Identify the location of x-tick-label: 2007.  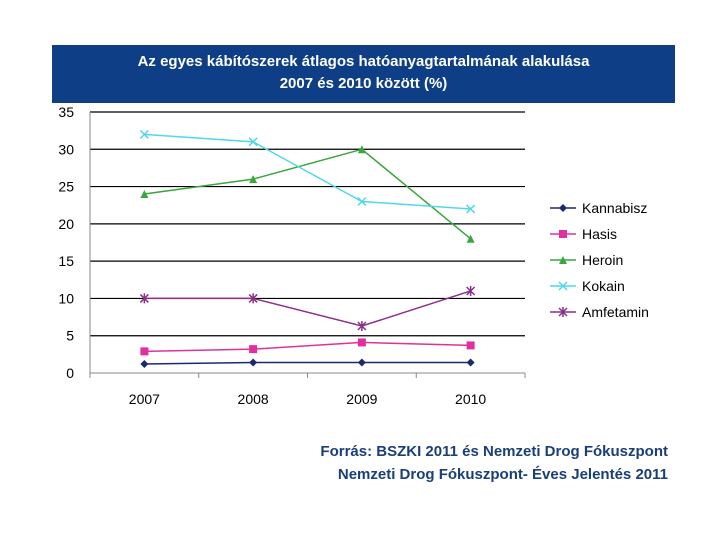
(144, 399).